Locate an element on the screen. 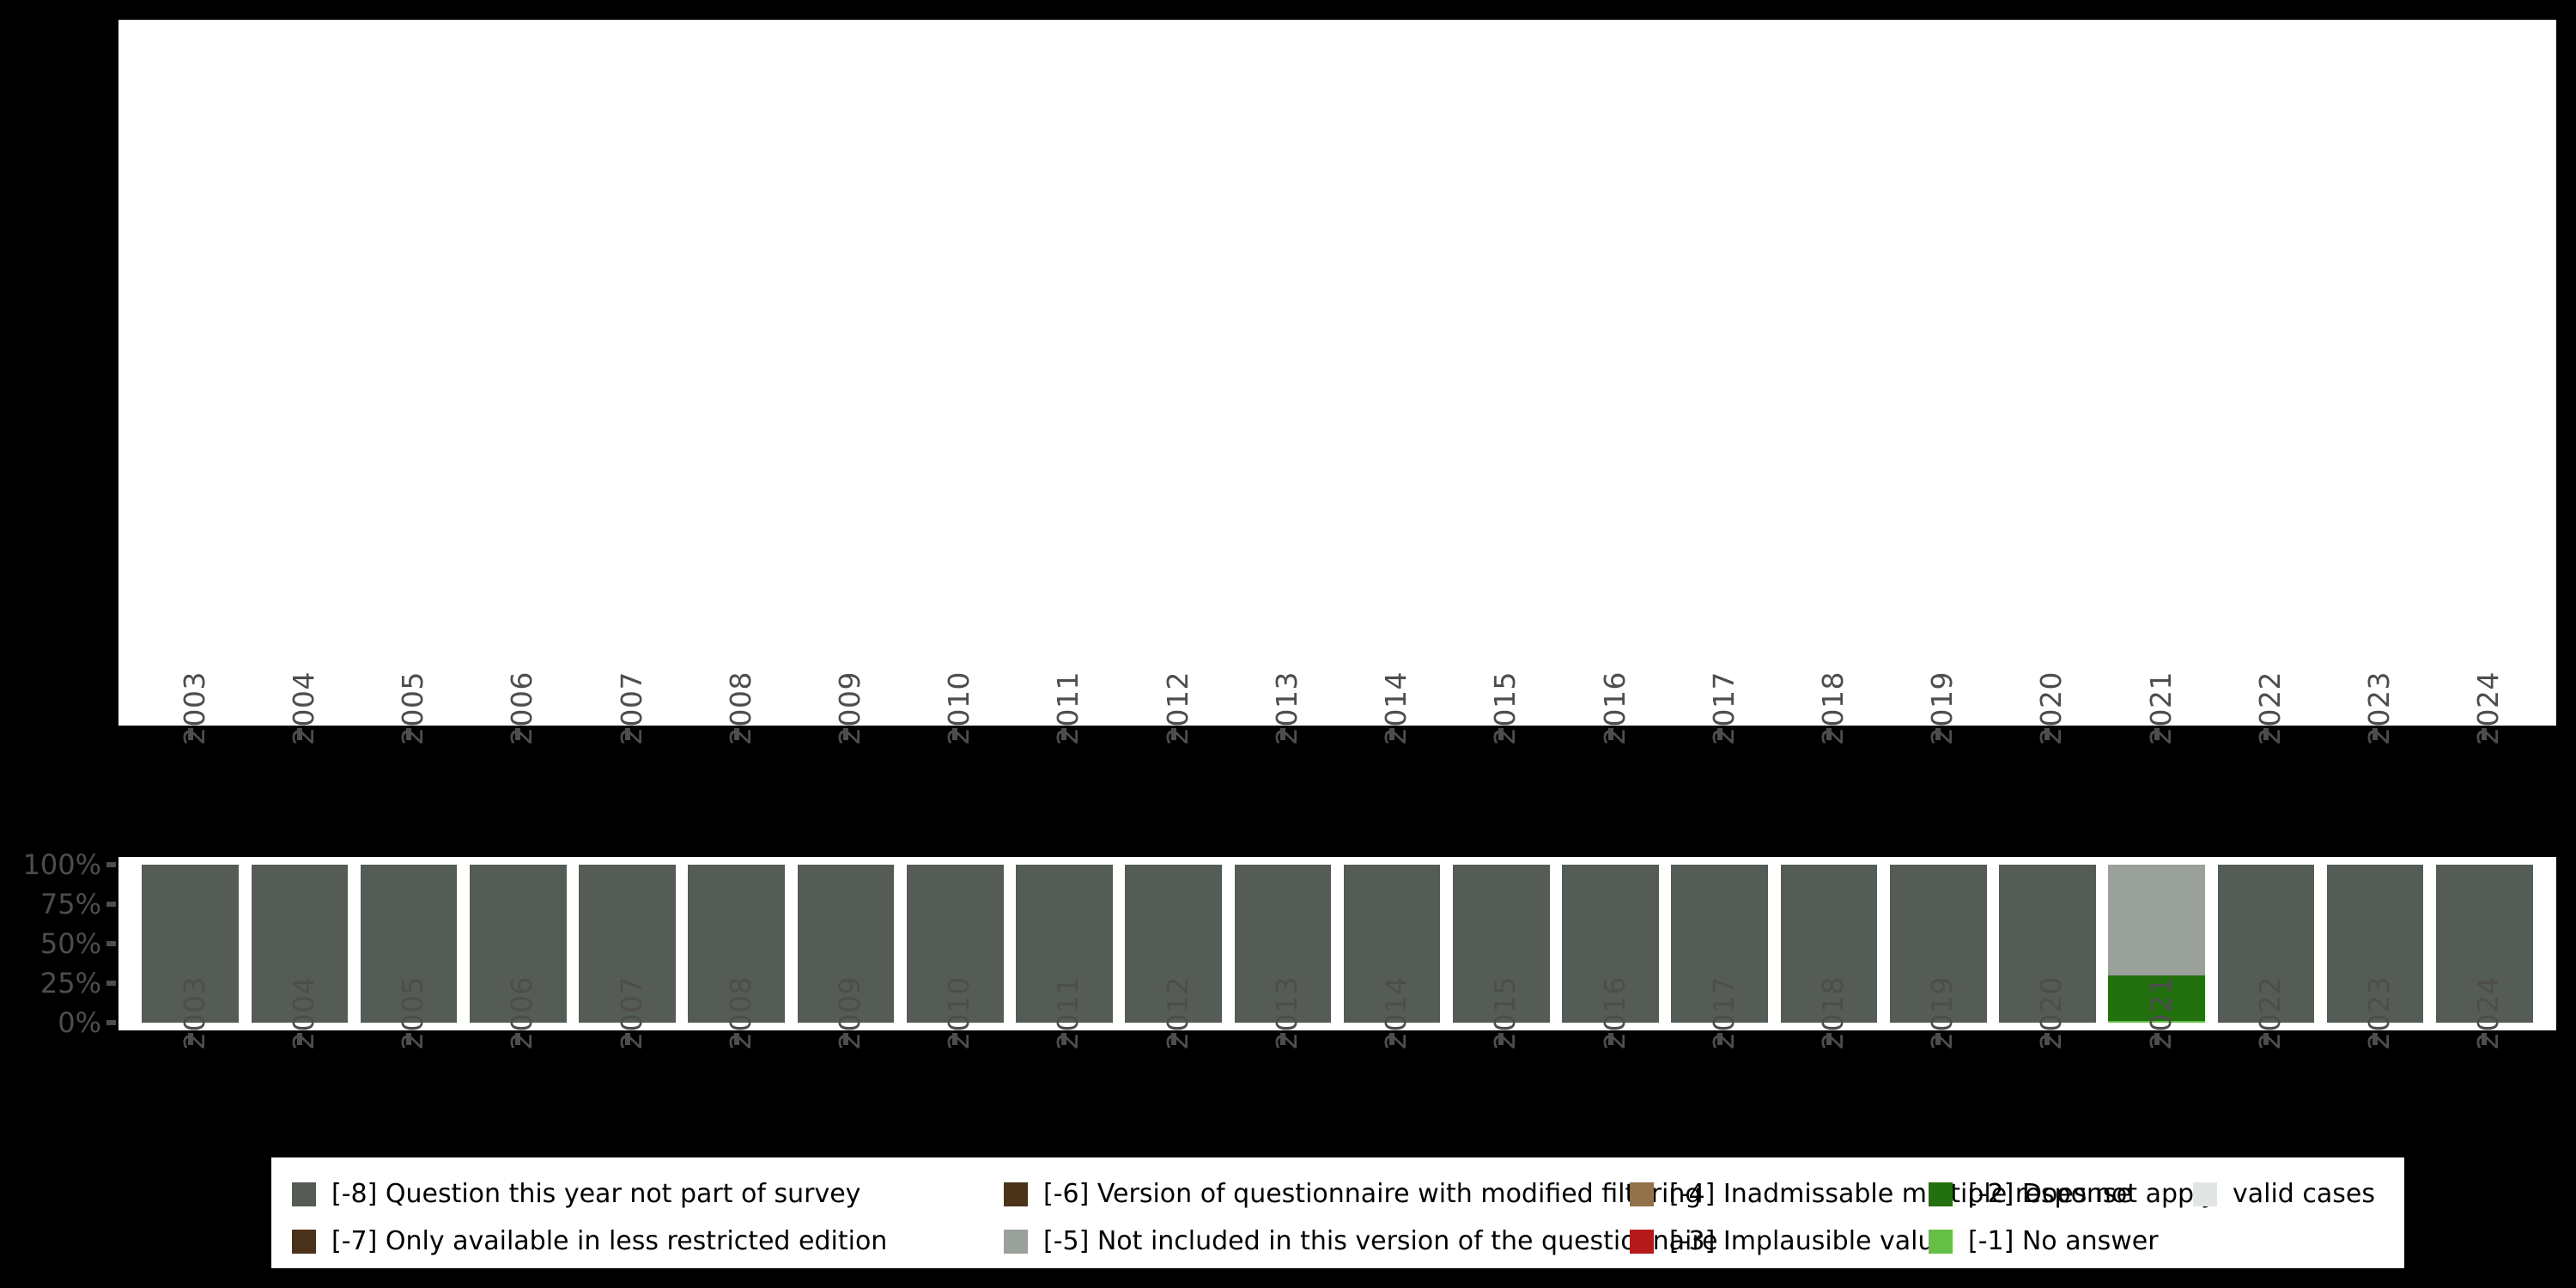  legend-item-m1: [-1] No answer is located at coordinates (2044, 1241).